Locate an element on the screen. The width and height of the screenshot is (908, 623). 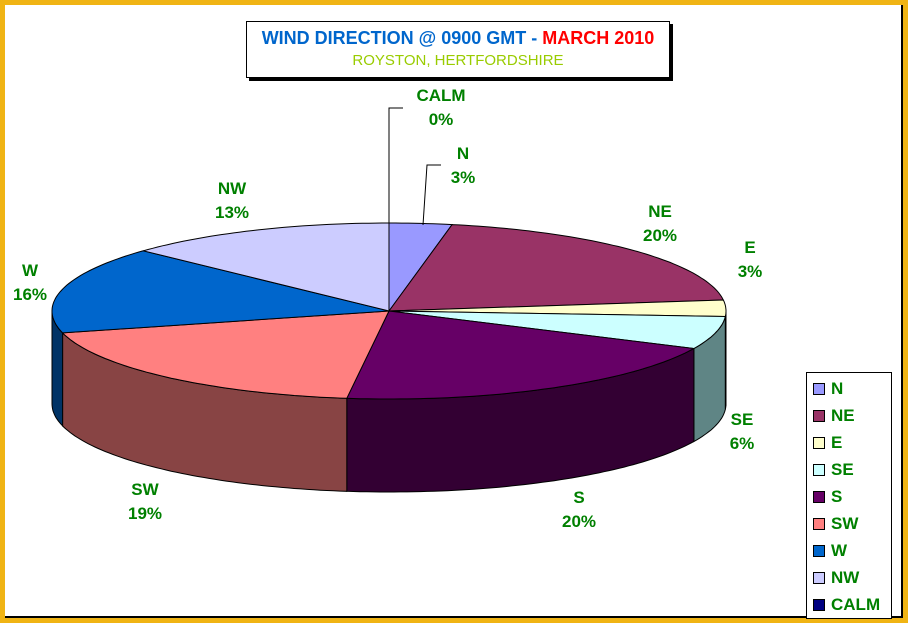
title-month: MARCH 2010 is located at coordinates (598, 38).